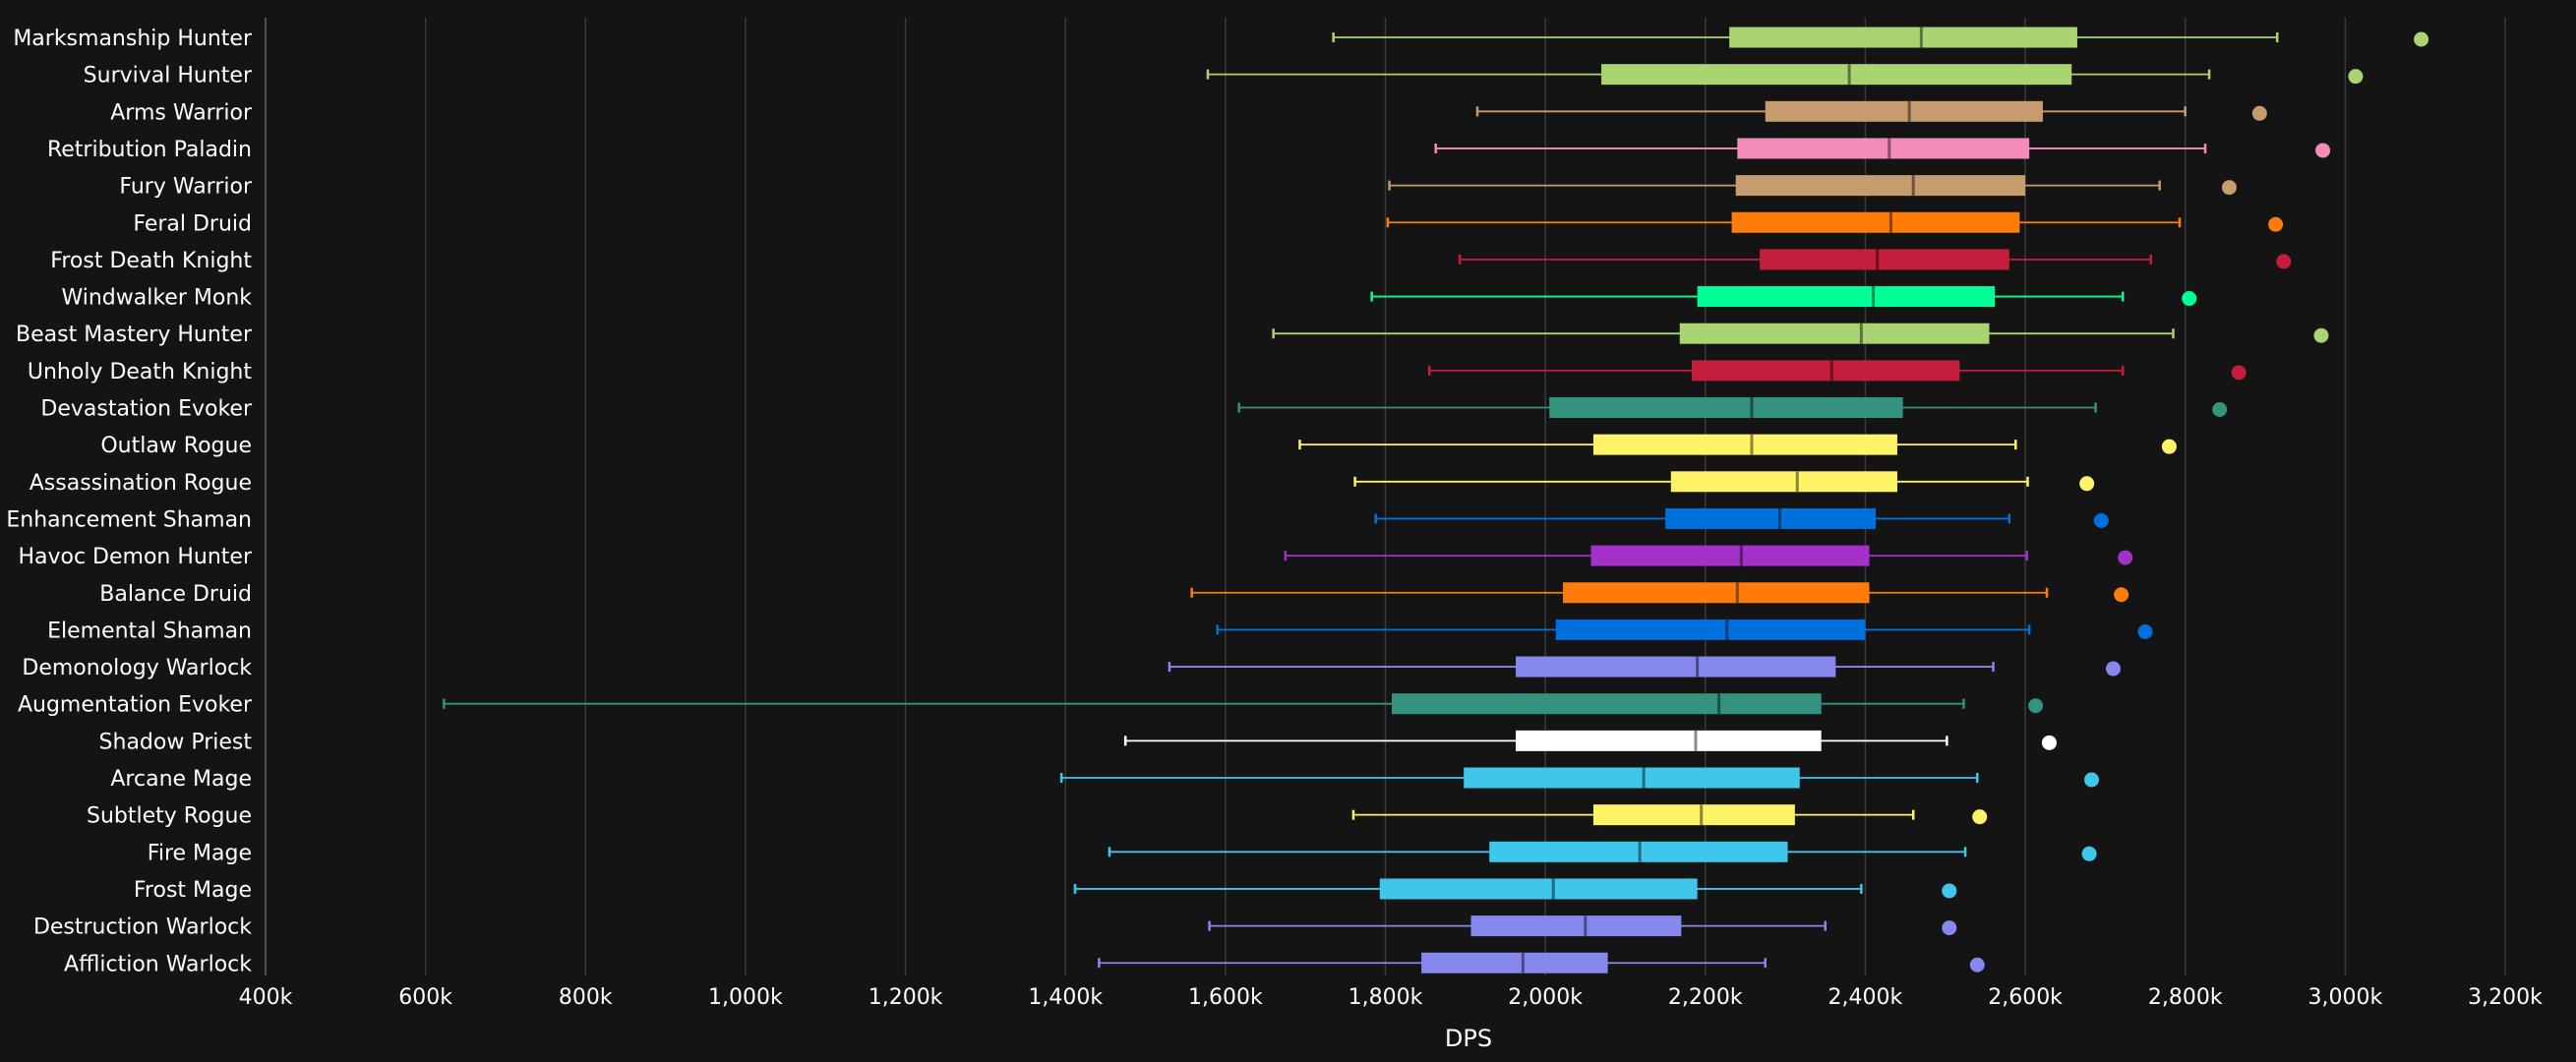 The image size is (2576, 1062). What do you see at coordinates (1386, 997) in the screenshot?
I see `x-tick-label: 1,800k` at bounding box center [1386, 997].